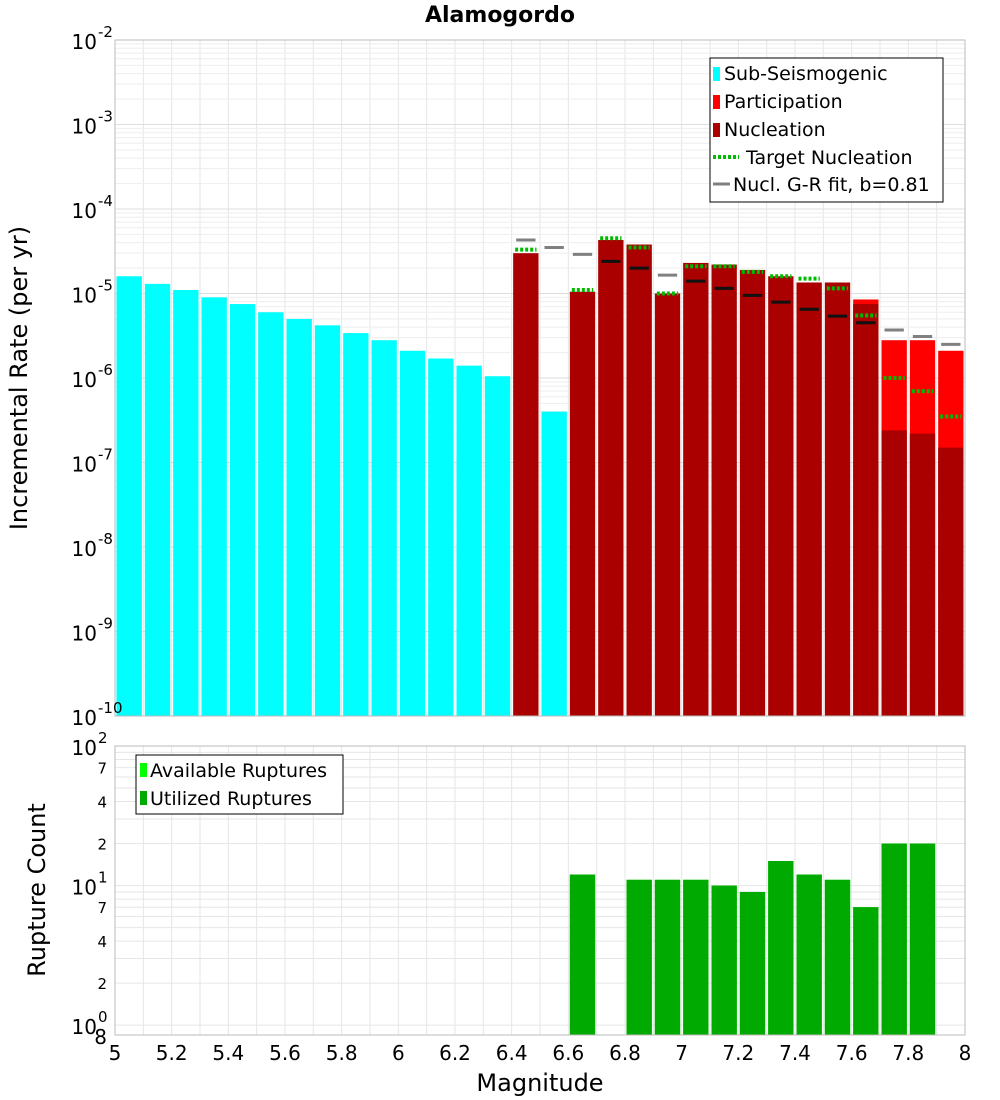  Describe the element at coordinates (100, 1037) in the screenshot. I see `bottom-y-corner-label: 8` at that location.